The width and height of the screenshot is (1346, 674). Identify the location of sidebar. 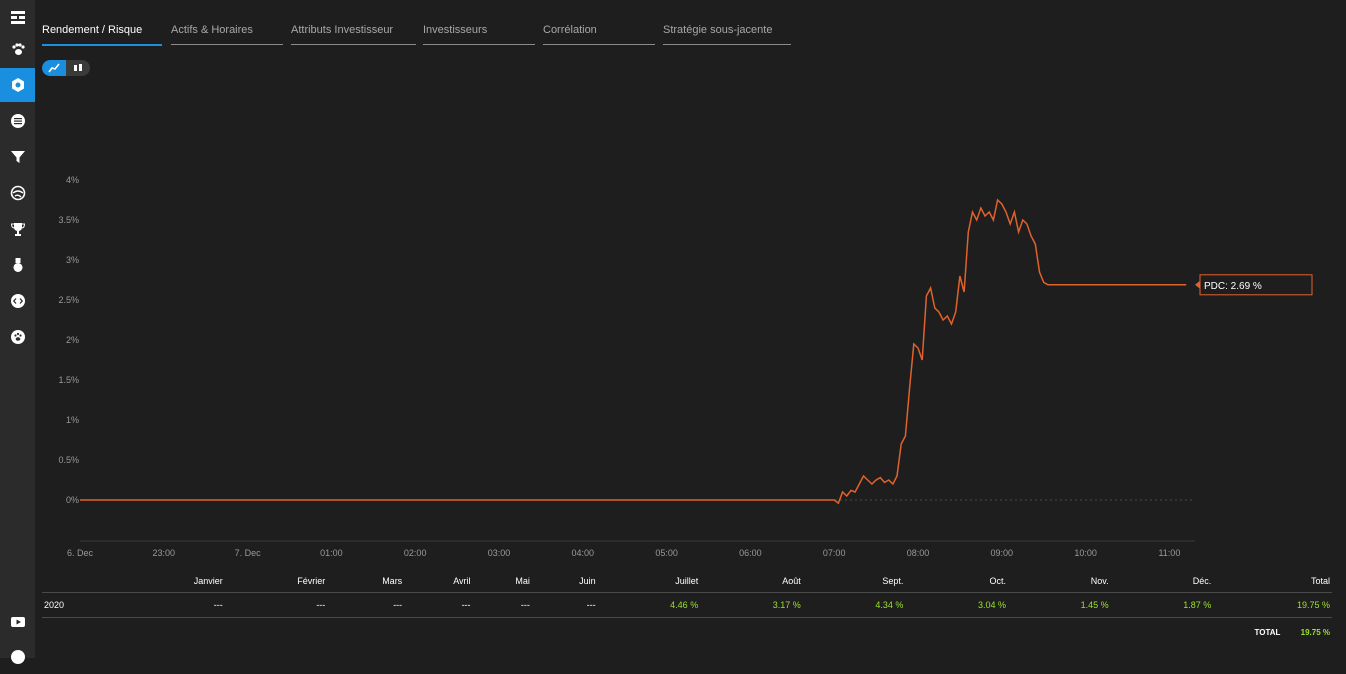
(17, 332).